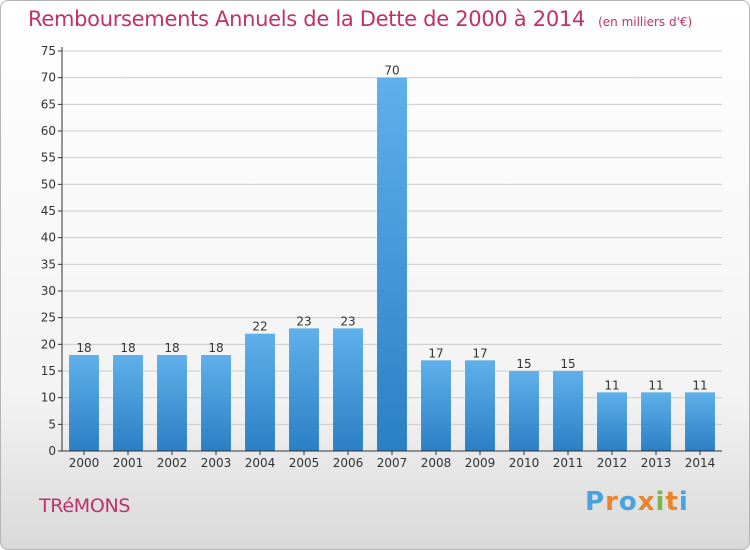 Image resolution: width=750 pixels, height=550 pixels. I want to click on logo-letter: t, so click(672, 502).